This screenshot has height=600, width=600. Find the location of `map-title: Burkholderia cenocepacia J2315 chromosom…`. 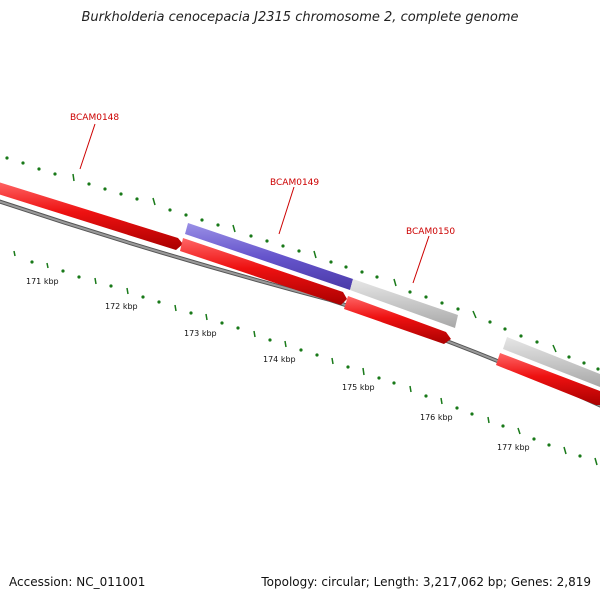

map-title: Burkholderia cenocepacia J2315 chromosom… is located at coordinates (300, 17).